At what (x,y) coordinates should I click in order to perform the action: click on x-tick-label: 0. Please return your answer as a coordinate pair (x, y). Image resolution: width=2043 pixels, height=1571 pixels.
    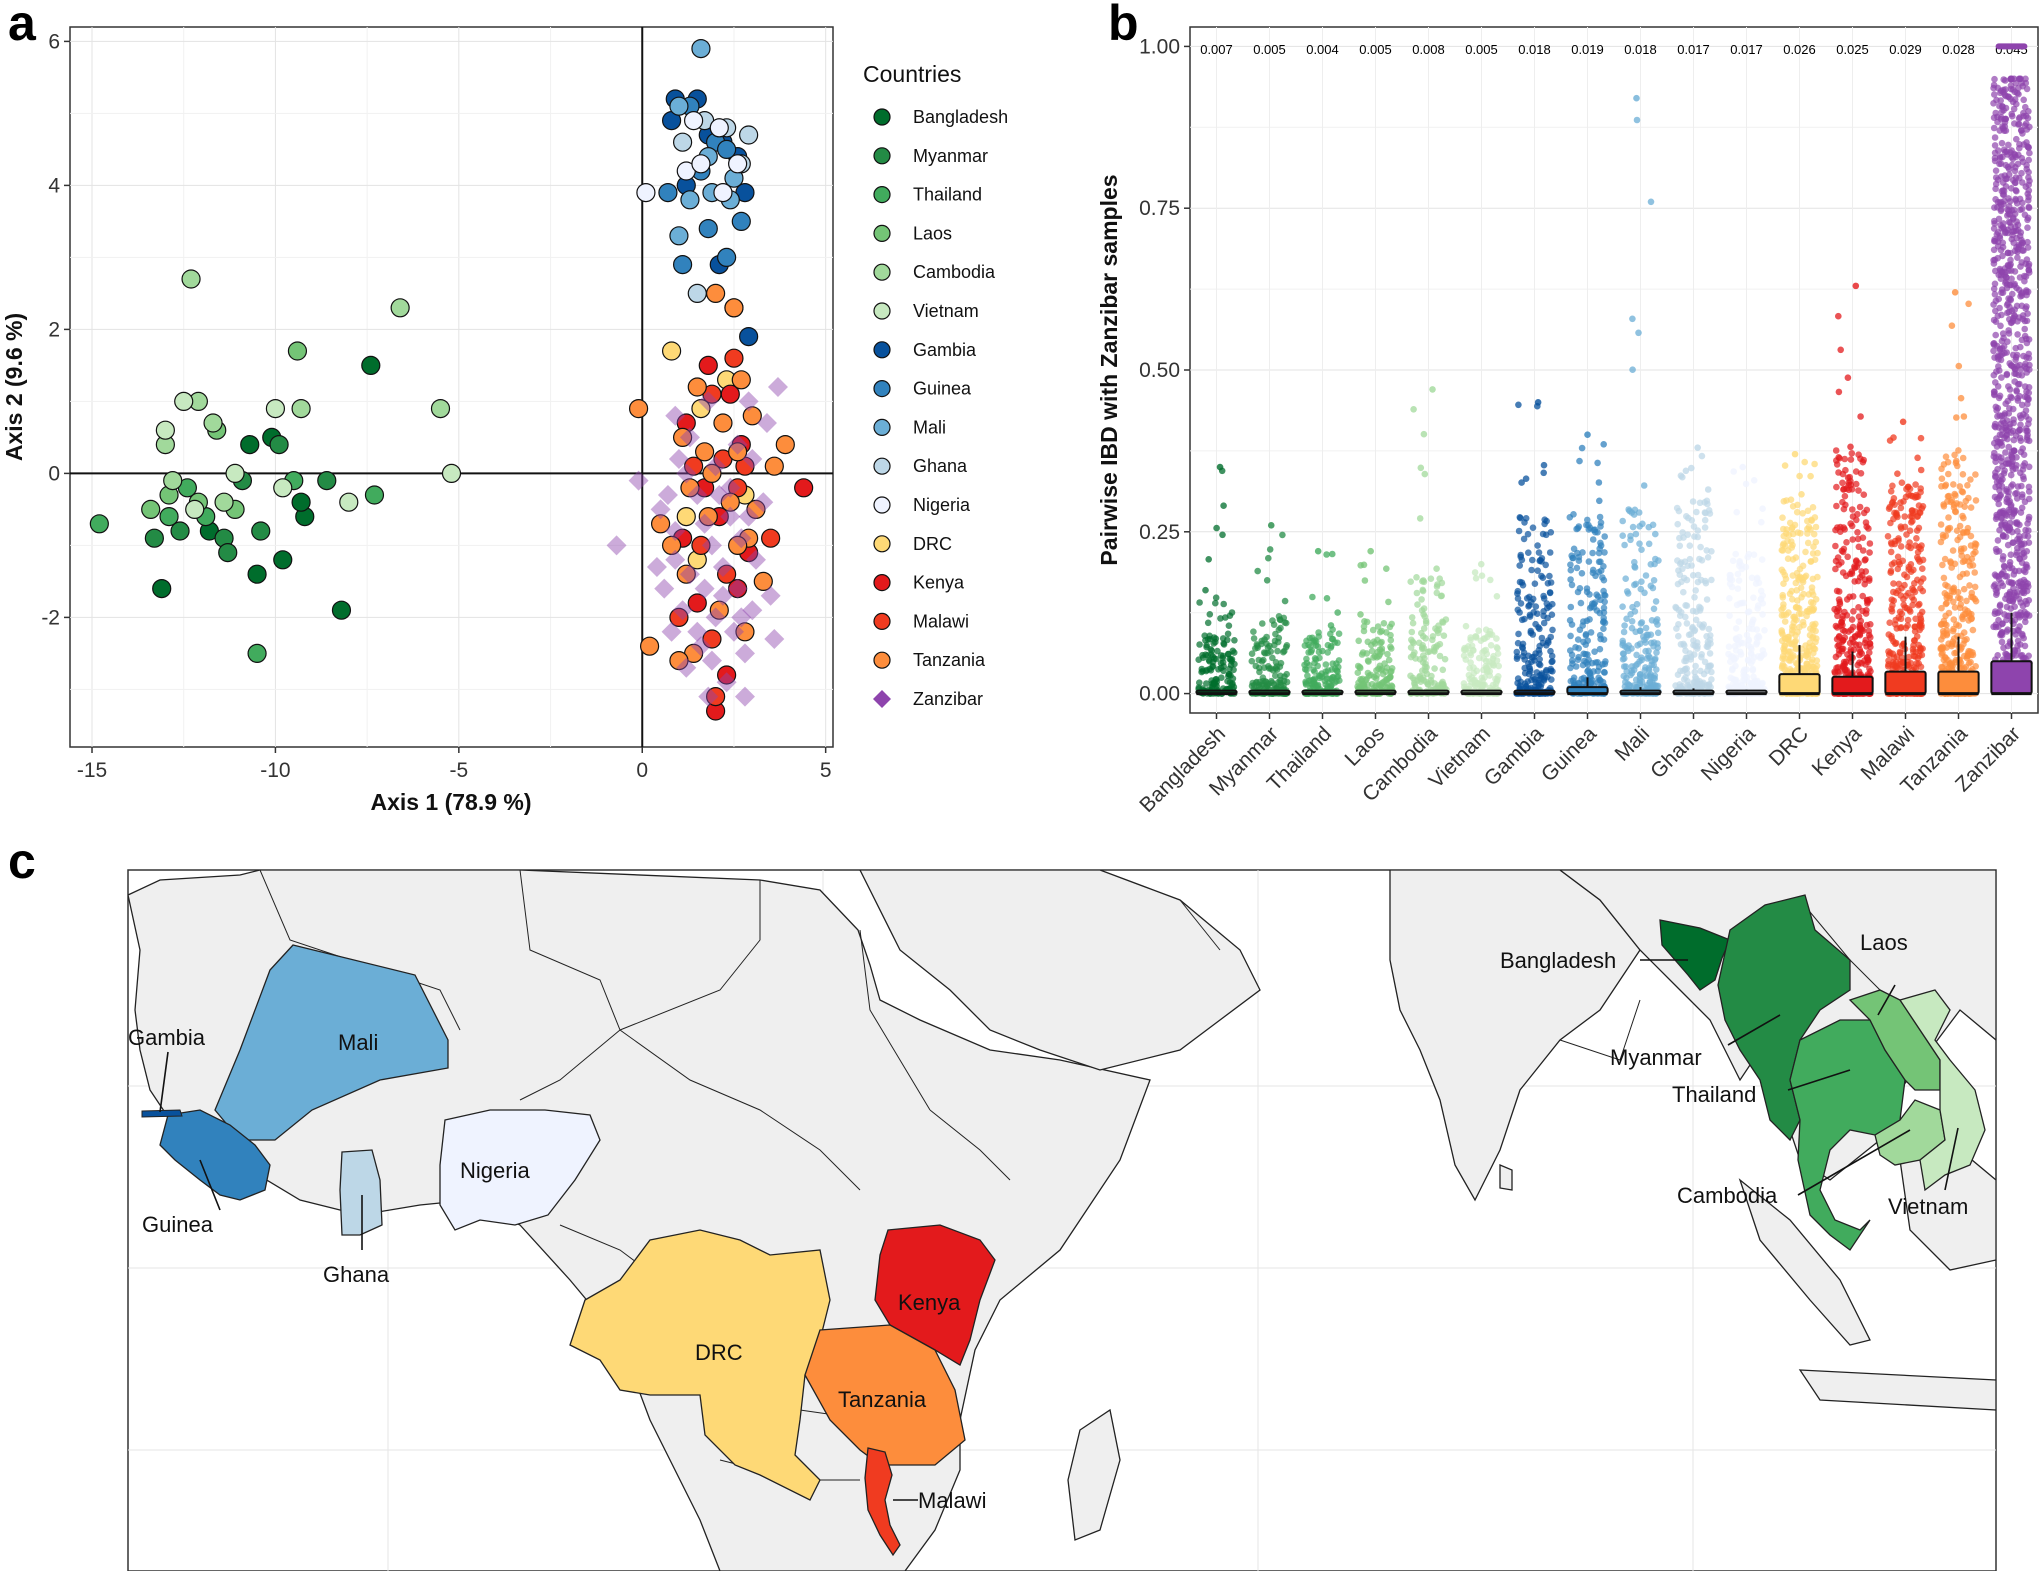
    Looking at the image, I should click on (642, 770).